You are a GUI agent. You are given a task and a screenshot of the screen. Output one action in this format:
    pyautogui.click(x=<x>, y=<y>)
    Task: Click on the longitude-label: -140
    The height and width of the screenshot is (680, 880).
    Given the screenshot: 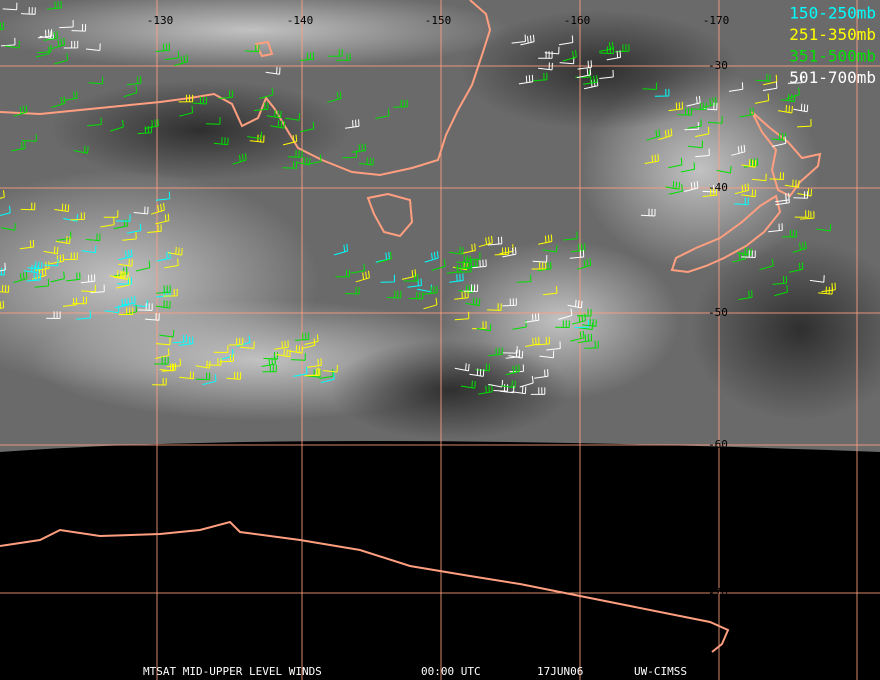 What is the action you would take?
    pyautogui.click(x=300, y=20)
    